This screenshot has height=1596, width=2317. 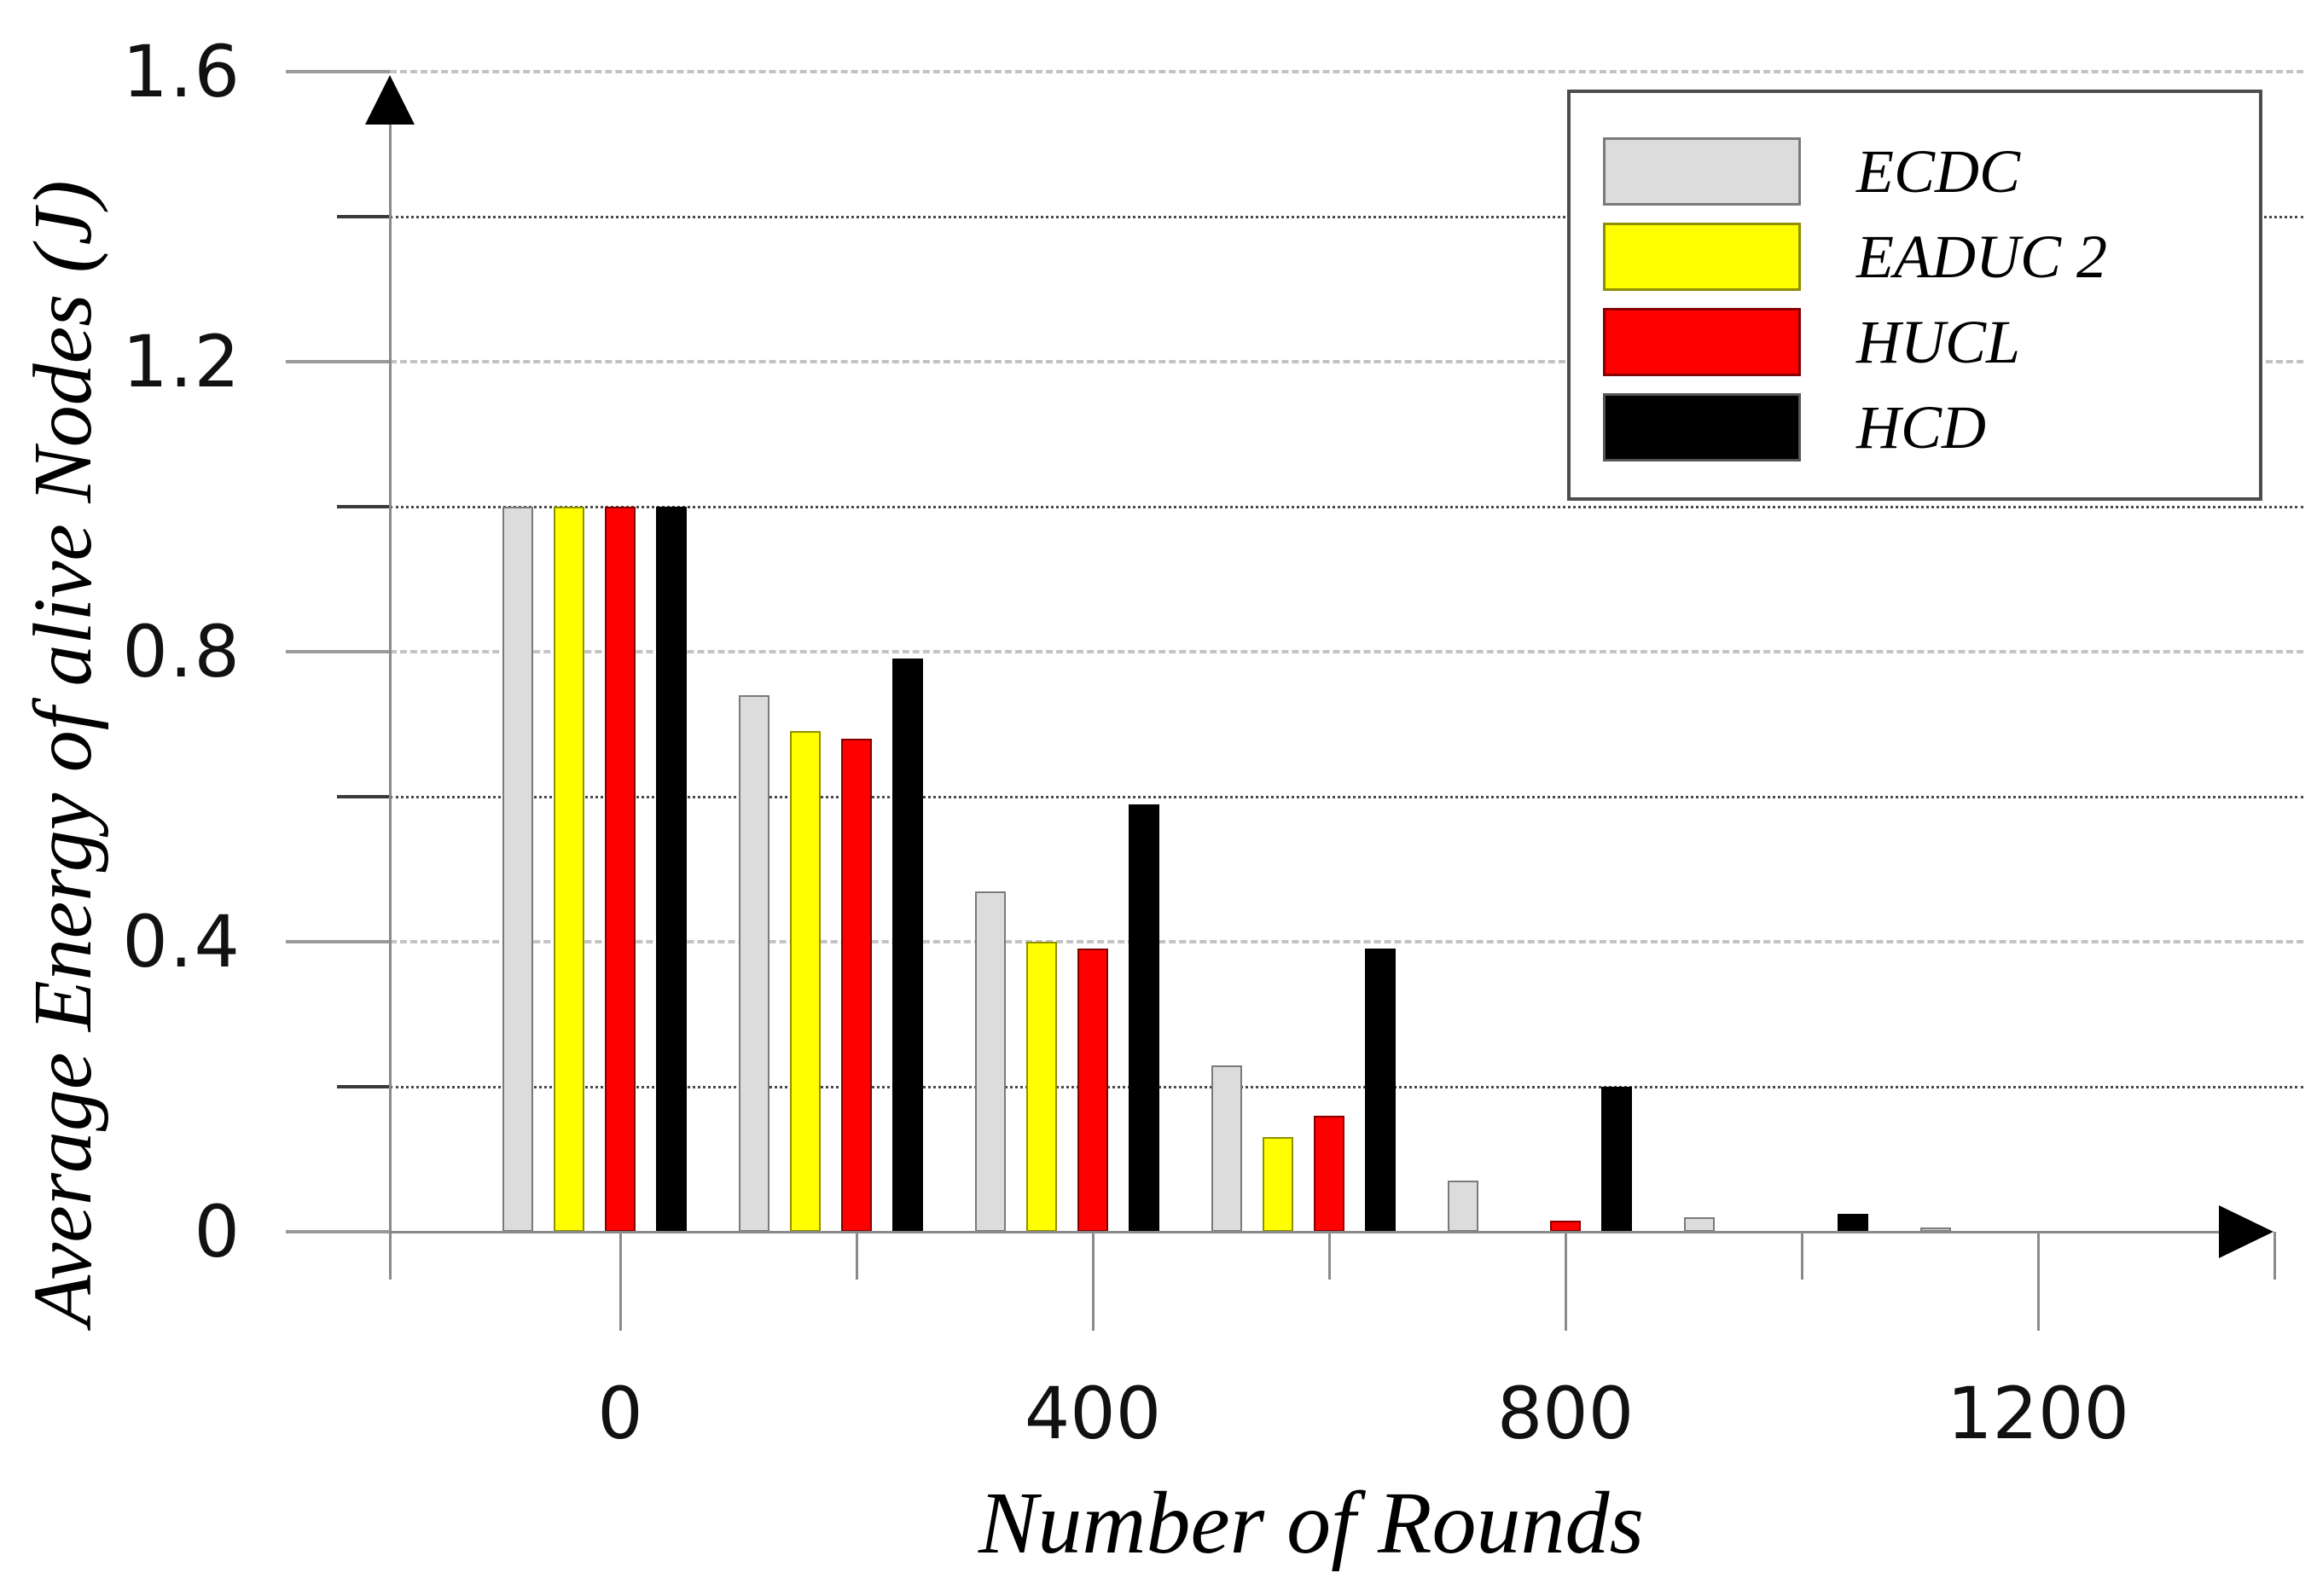 What do you see at coordinates (1565, 1413) in the screenshot?
I see `x-tick-label-800: 800` at bounding box center [1565, 1413].